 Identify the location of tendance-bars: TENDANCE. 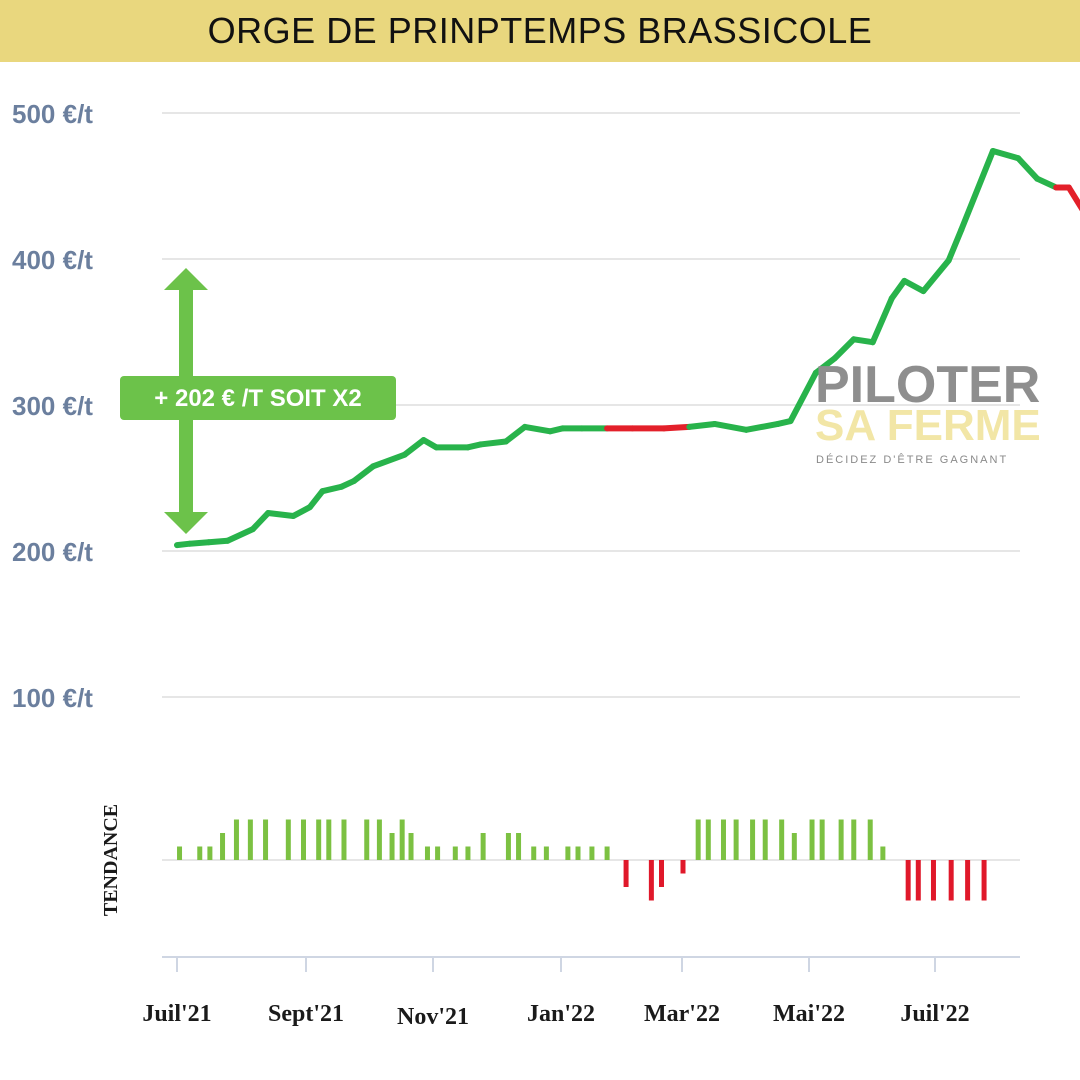
(543, 860).